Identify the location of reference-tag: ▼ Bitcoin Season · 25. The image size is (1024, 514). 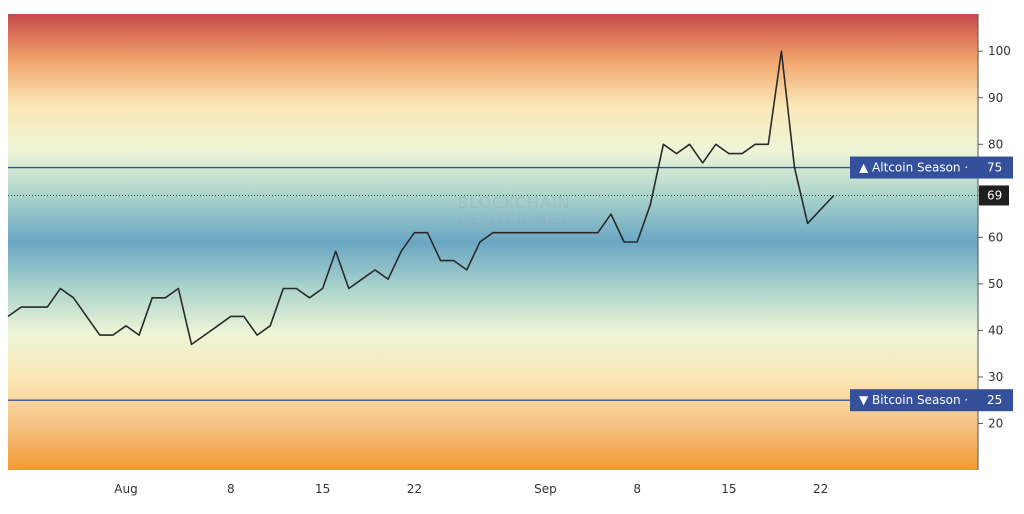
(931, 400).